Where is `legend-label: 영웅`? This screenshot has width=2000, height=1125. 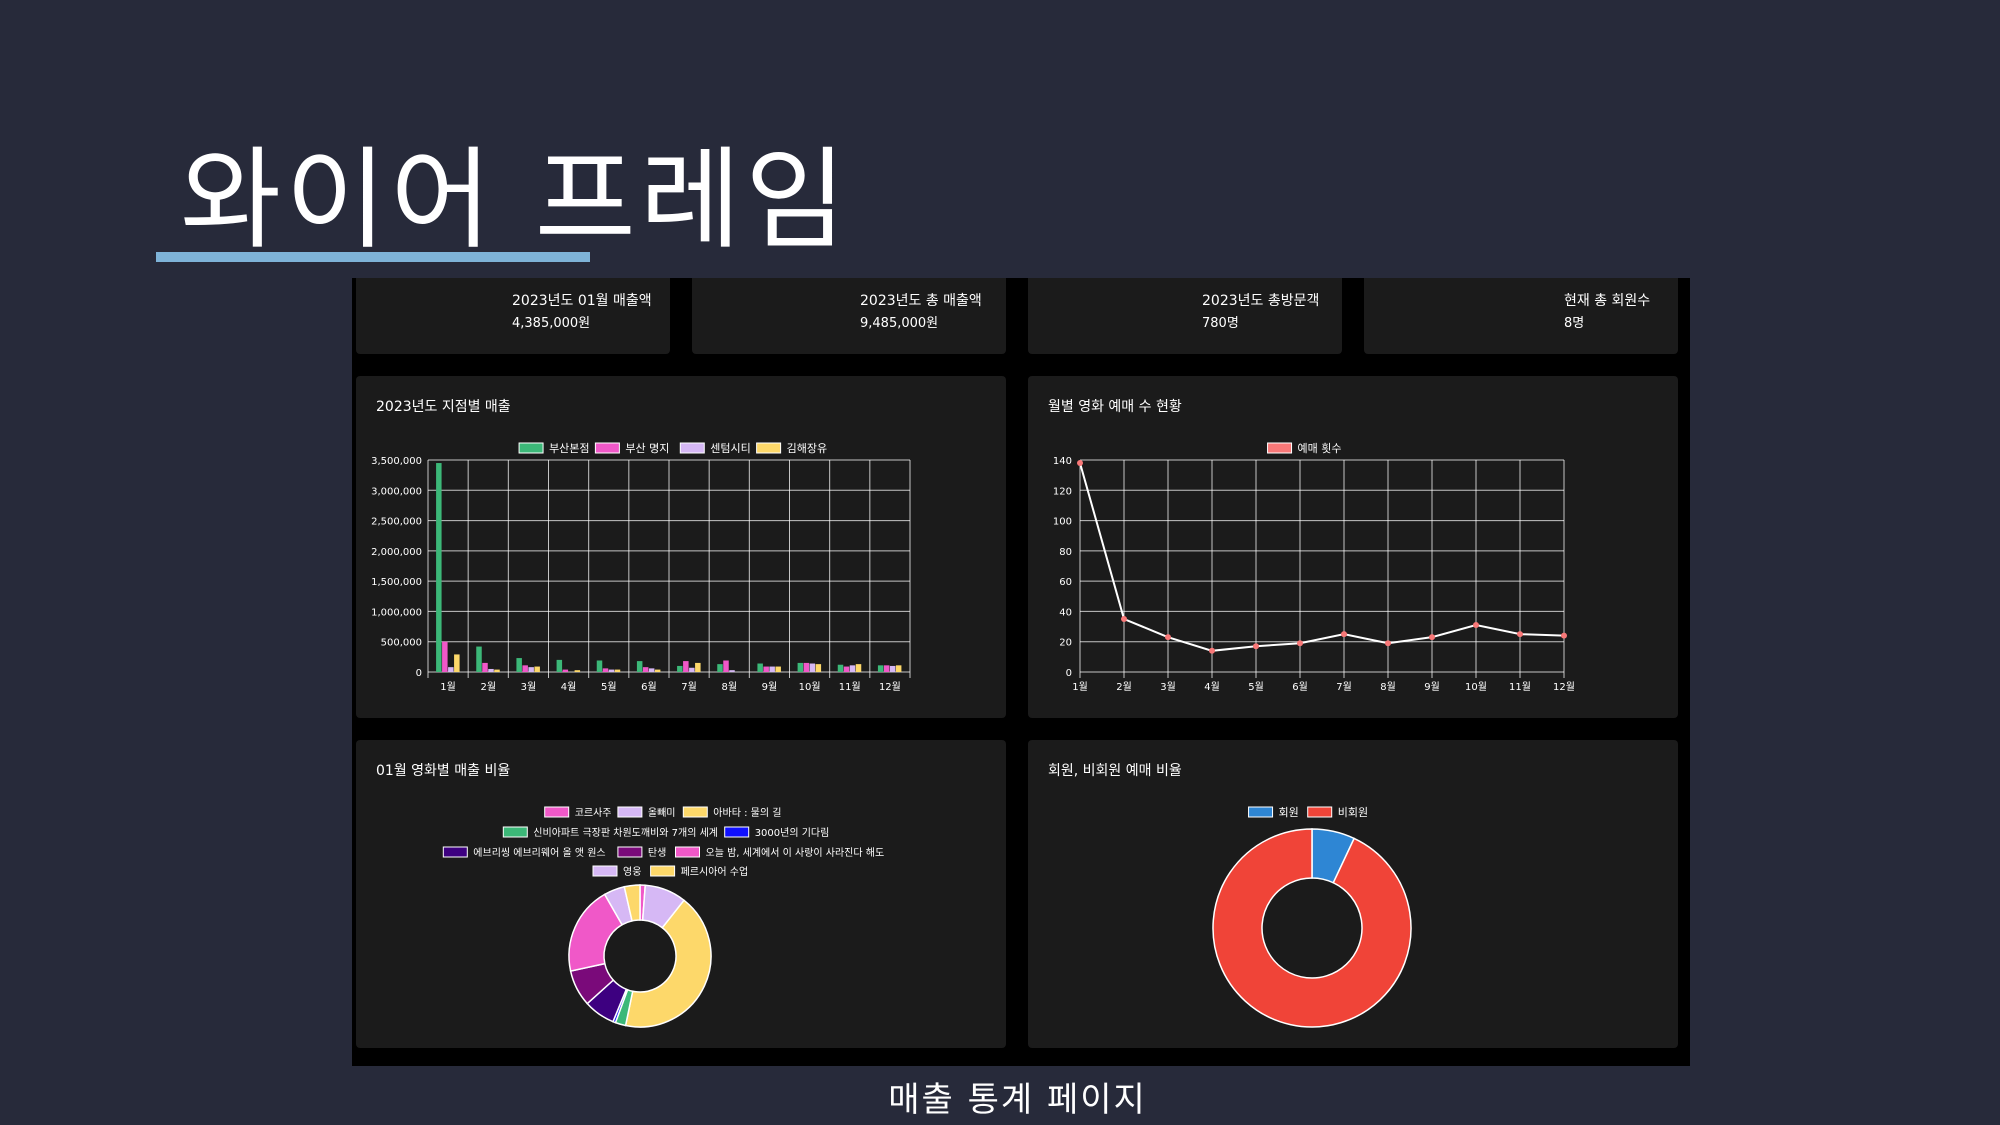 legend-label: 영웅 is located at coordinates (632, 872).